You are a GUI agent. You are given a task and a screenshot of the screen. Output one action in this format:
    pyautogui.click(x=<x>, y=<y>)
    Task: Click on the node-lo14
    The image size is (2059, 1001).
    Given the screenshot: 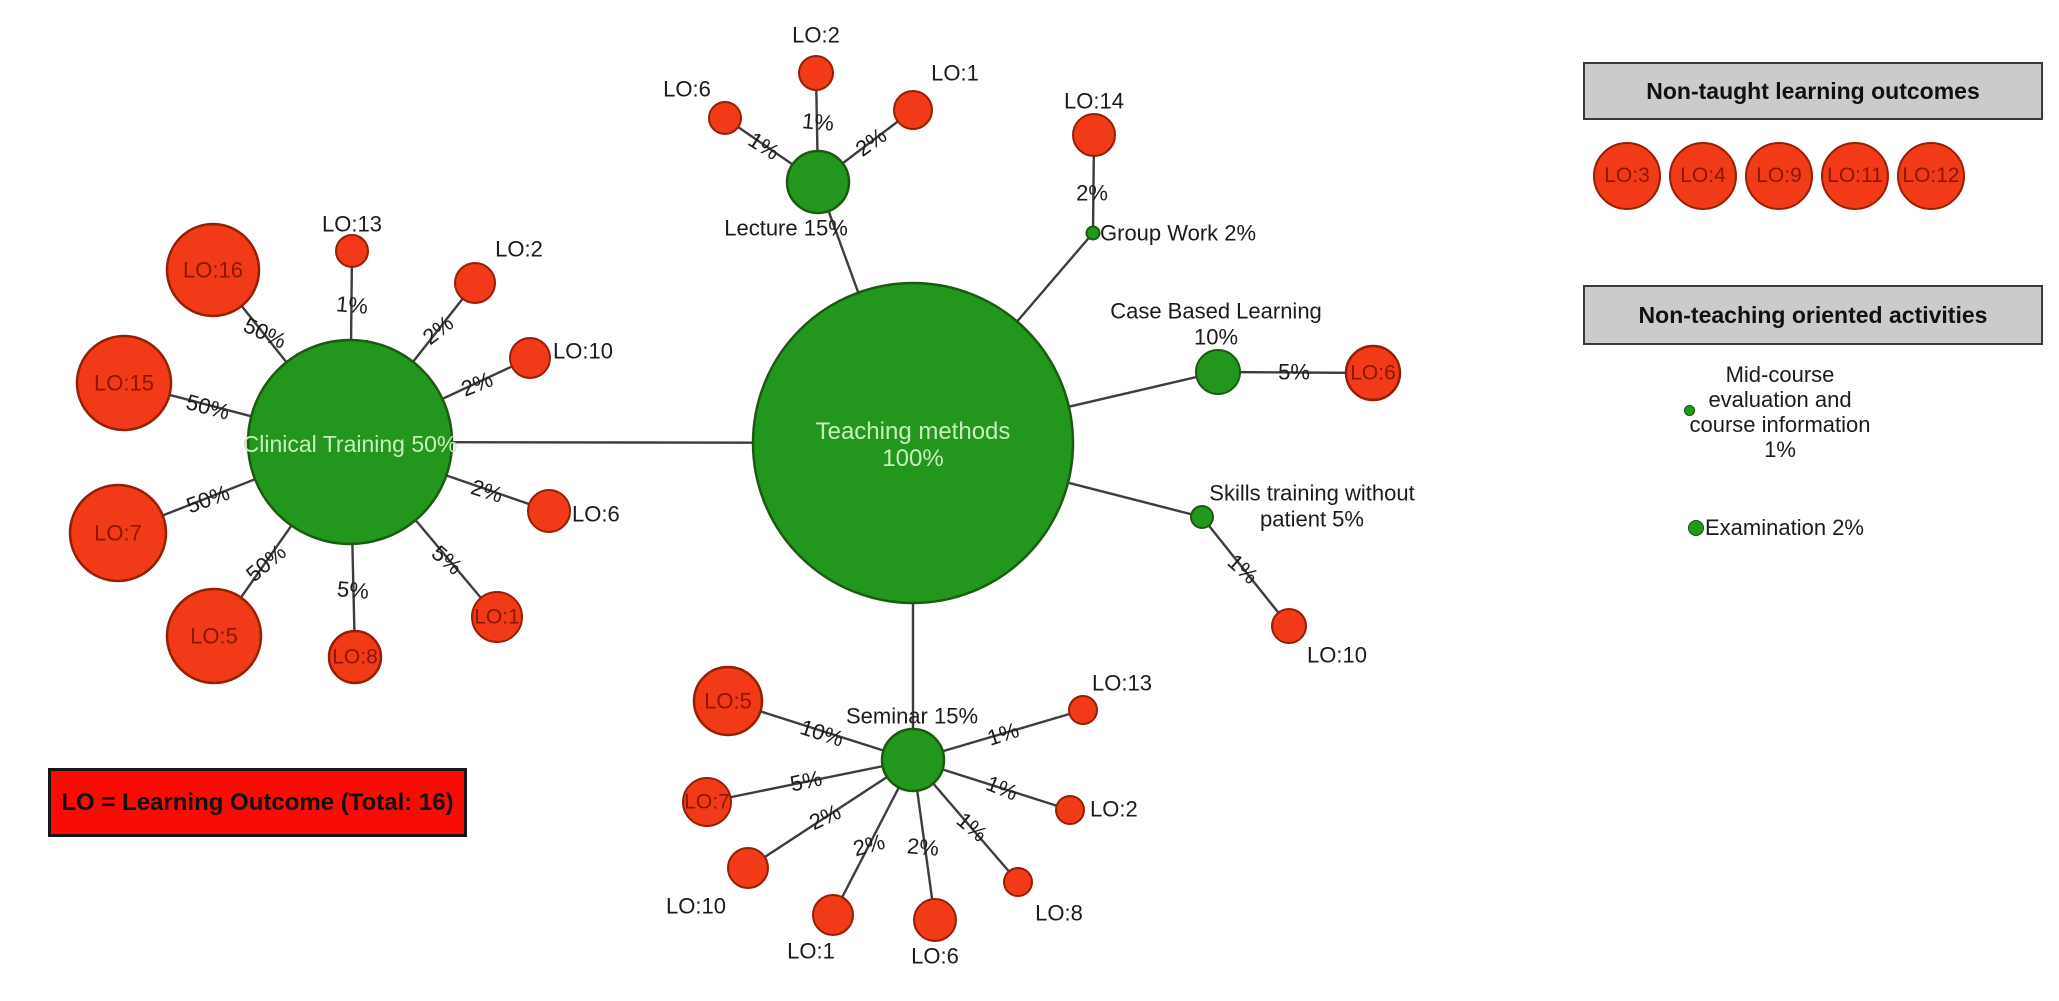 What is the action you would take?
    pyautogui.click(x=1094, y=135)
    